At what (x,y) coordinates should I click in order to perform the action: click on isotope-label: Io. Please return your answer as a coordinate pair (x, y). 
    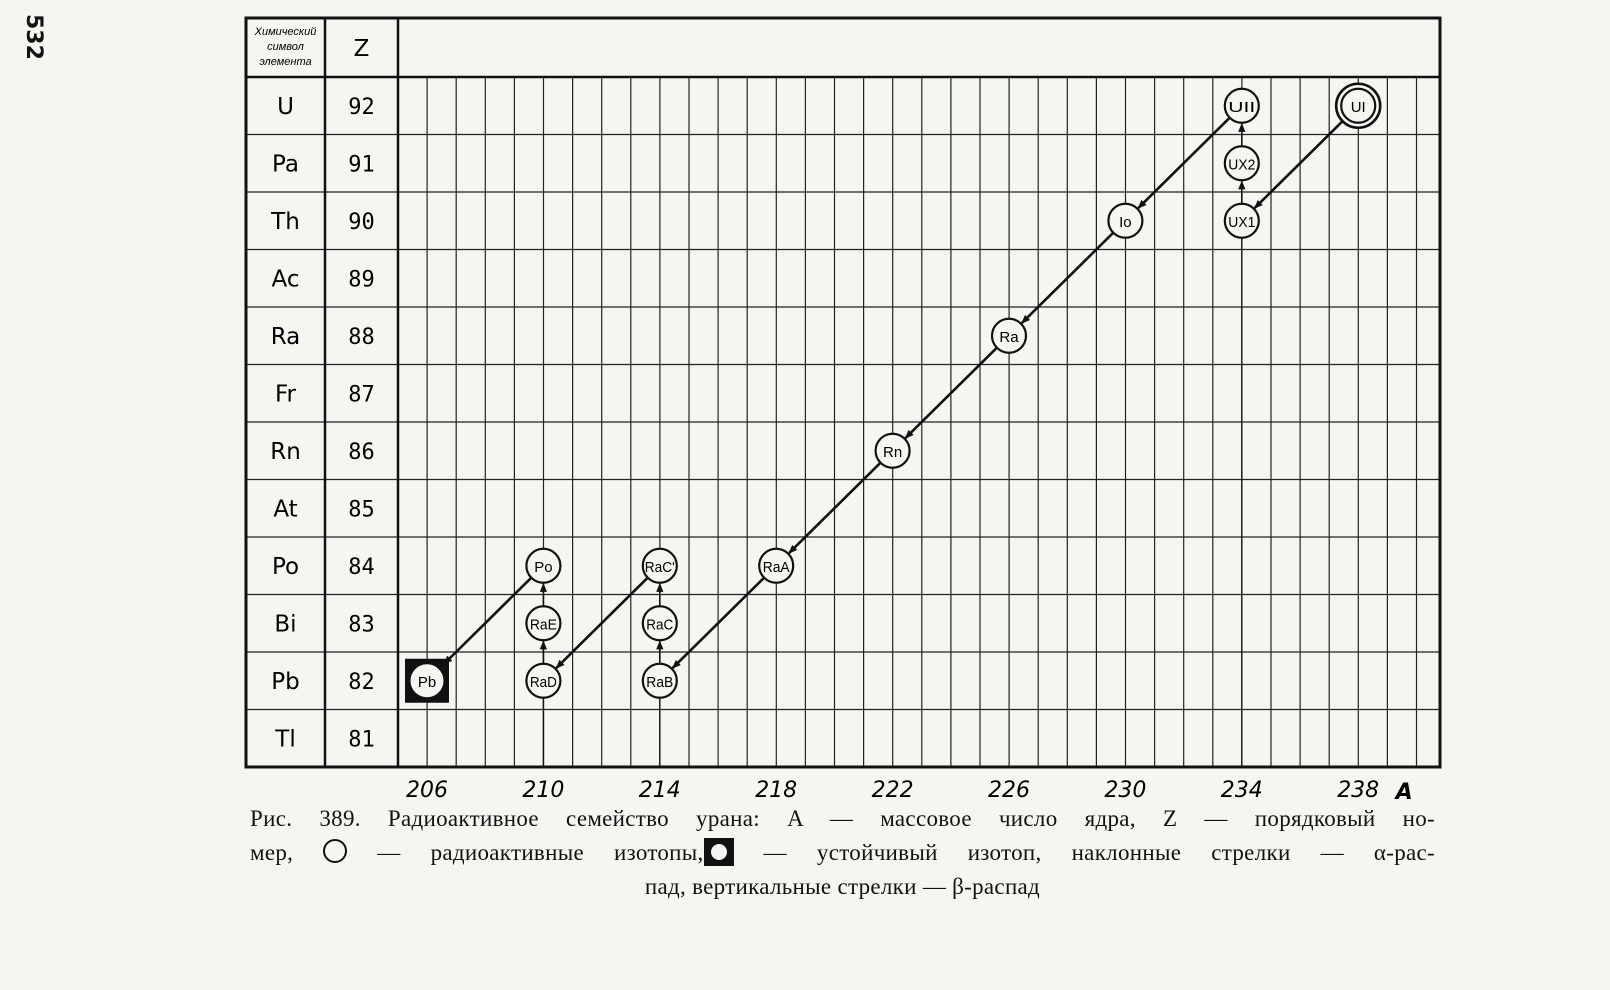
    Looking at the image, I should click on (1125, 222).